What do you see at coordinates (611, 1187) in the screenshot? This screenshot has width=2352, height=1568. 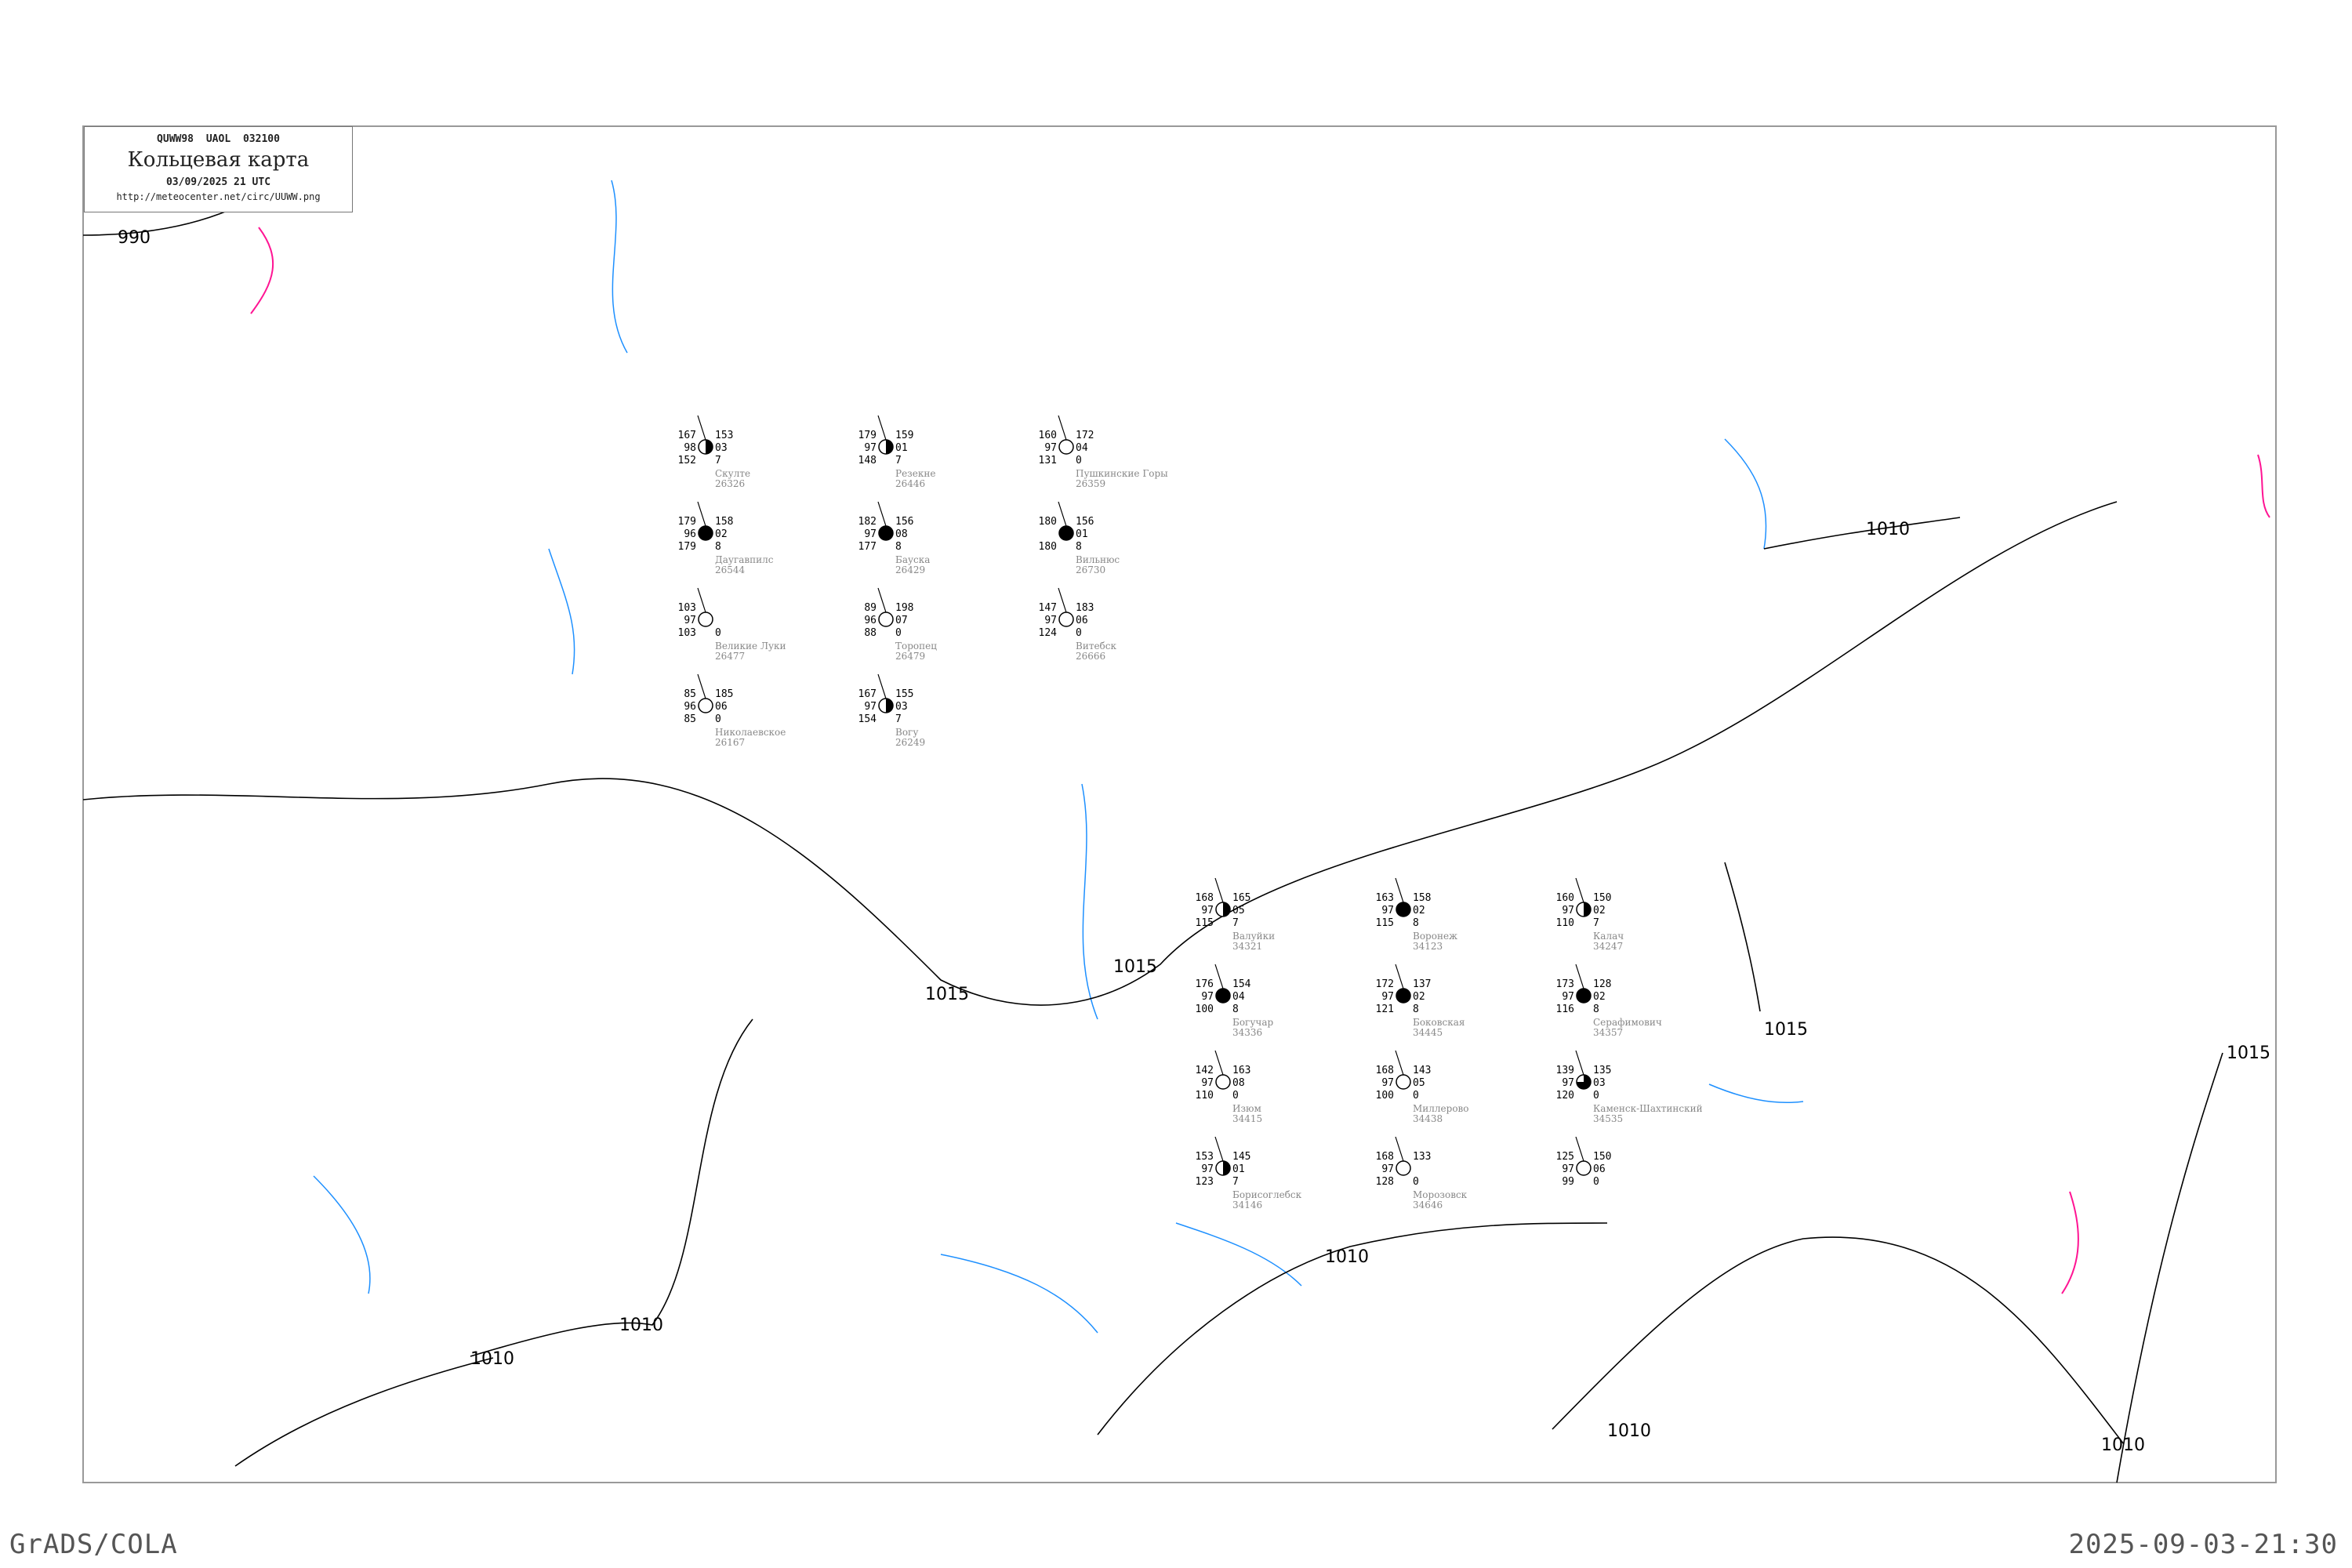 I see `isobar-line` at bounding box center [611, 1187].